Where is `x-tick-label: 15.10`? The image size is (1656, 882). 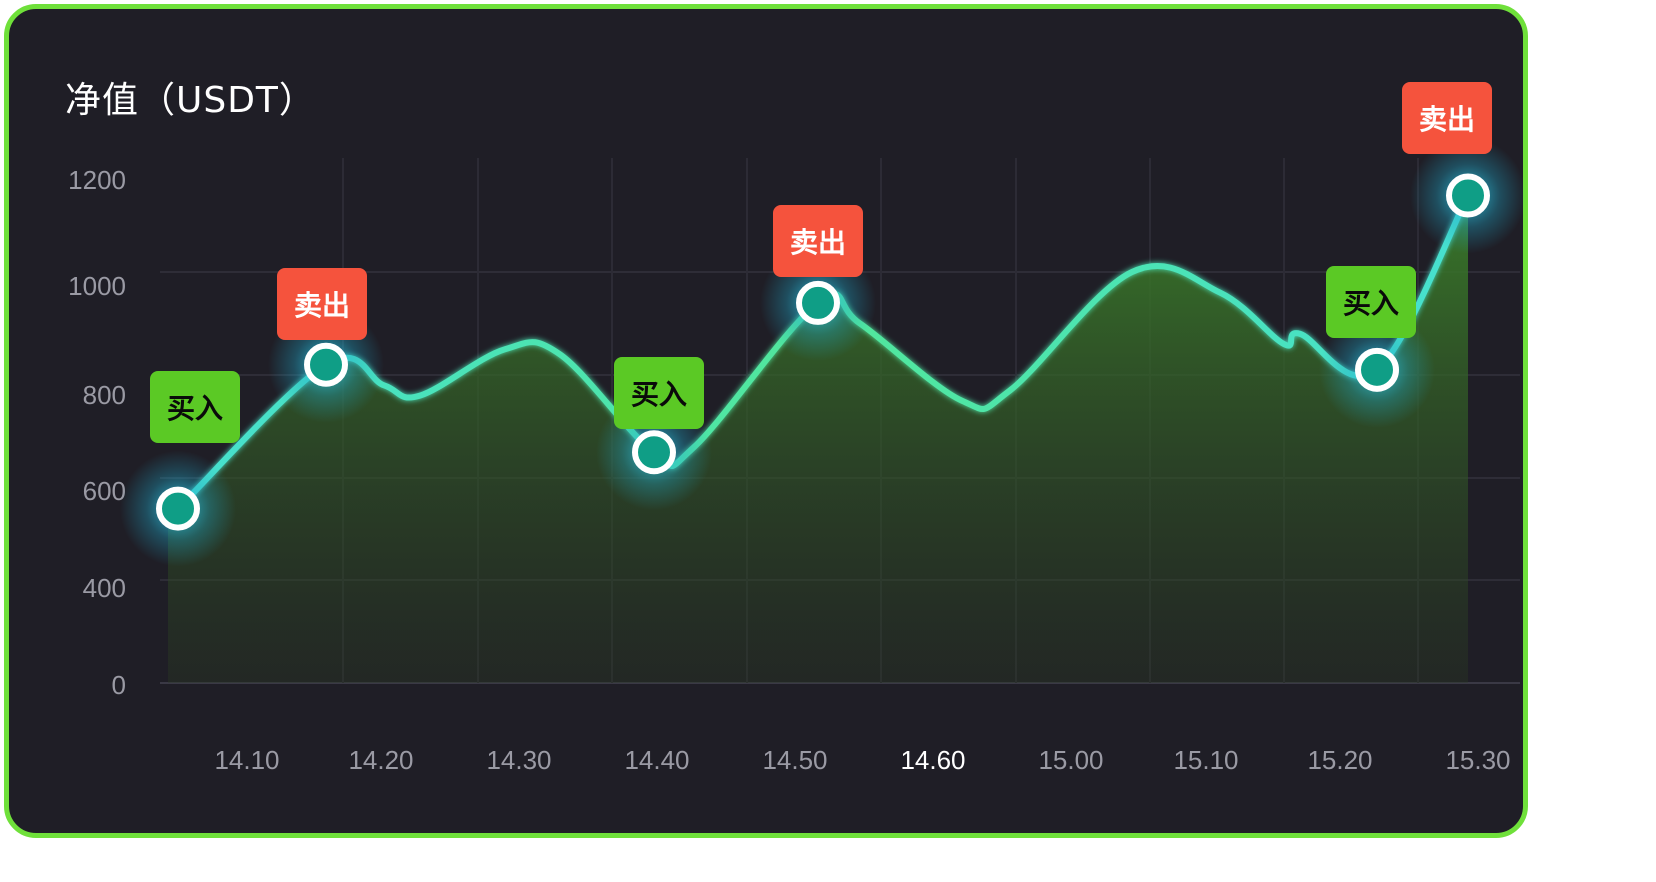
x-tick-label: 15.10 is located at coordinates (1205, 760).